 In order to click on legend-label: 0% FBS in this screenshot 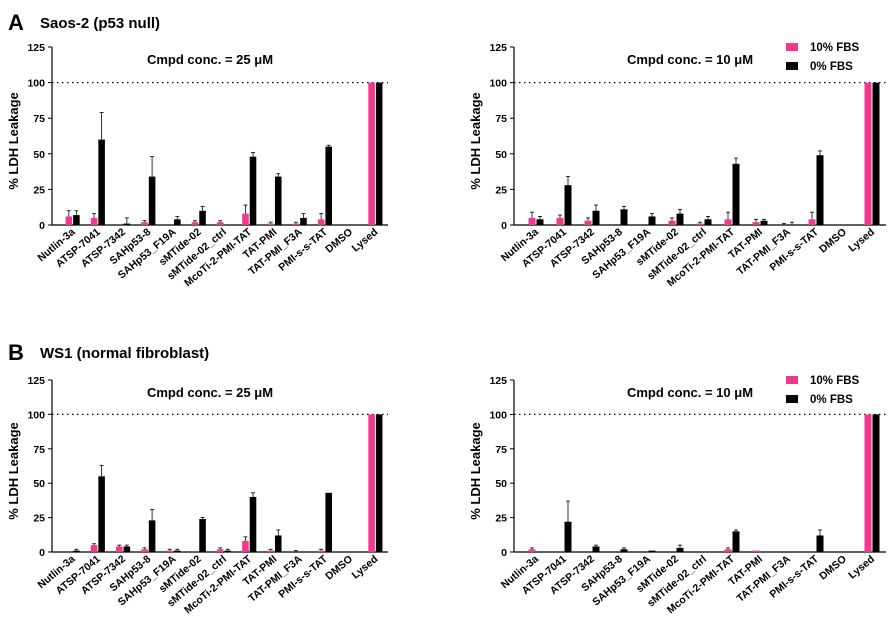, I will do `click(831, 67)`.